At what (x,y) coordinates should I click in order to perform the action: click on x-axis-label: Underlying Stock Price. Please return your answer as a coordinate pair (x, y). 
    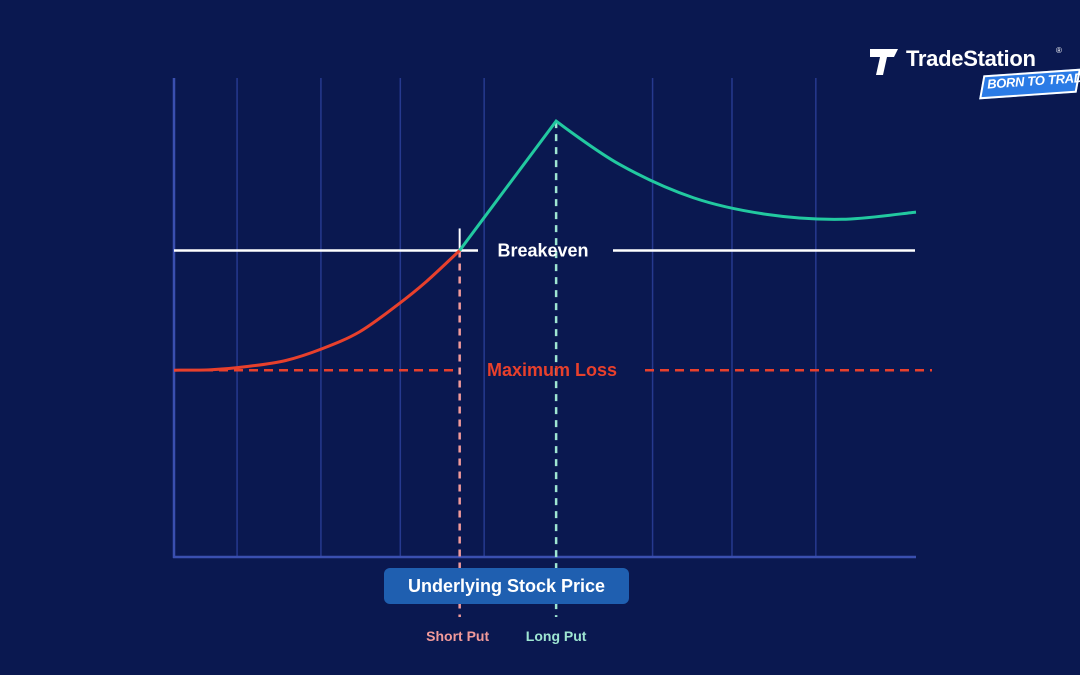
    Looking at the image, I should click on (506, 586).